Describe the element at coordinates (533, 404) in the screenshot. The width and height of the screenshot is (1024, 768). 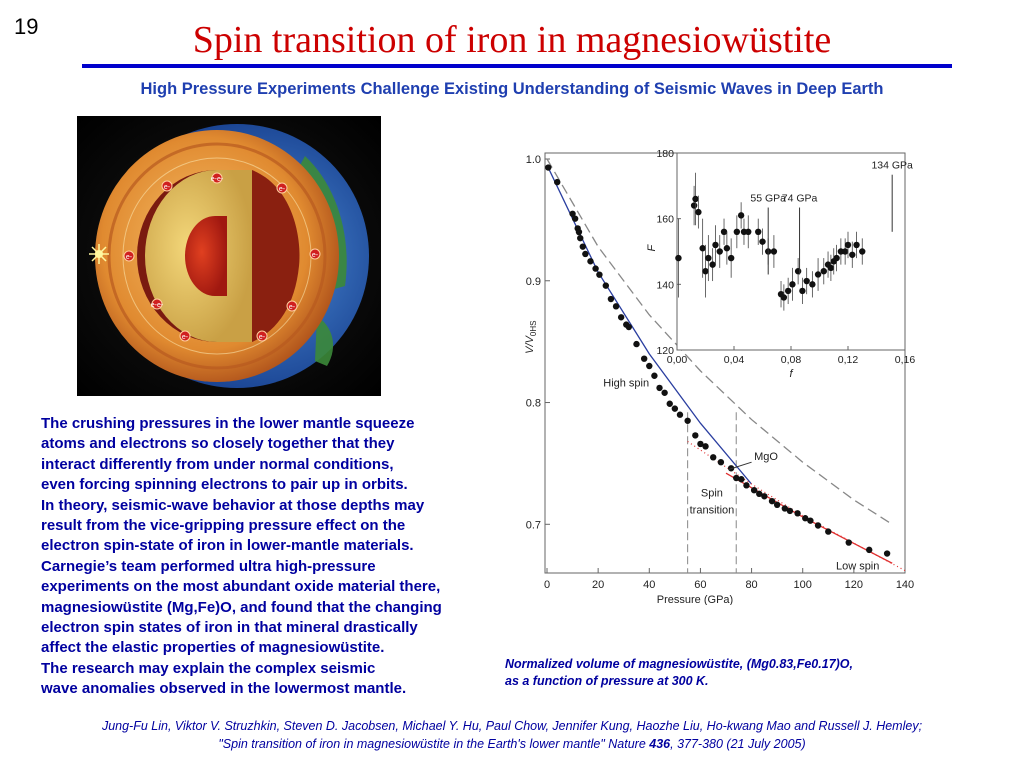
I see `y-tick-label: 0.8` at that location.